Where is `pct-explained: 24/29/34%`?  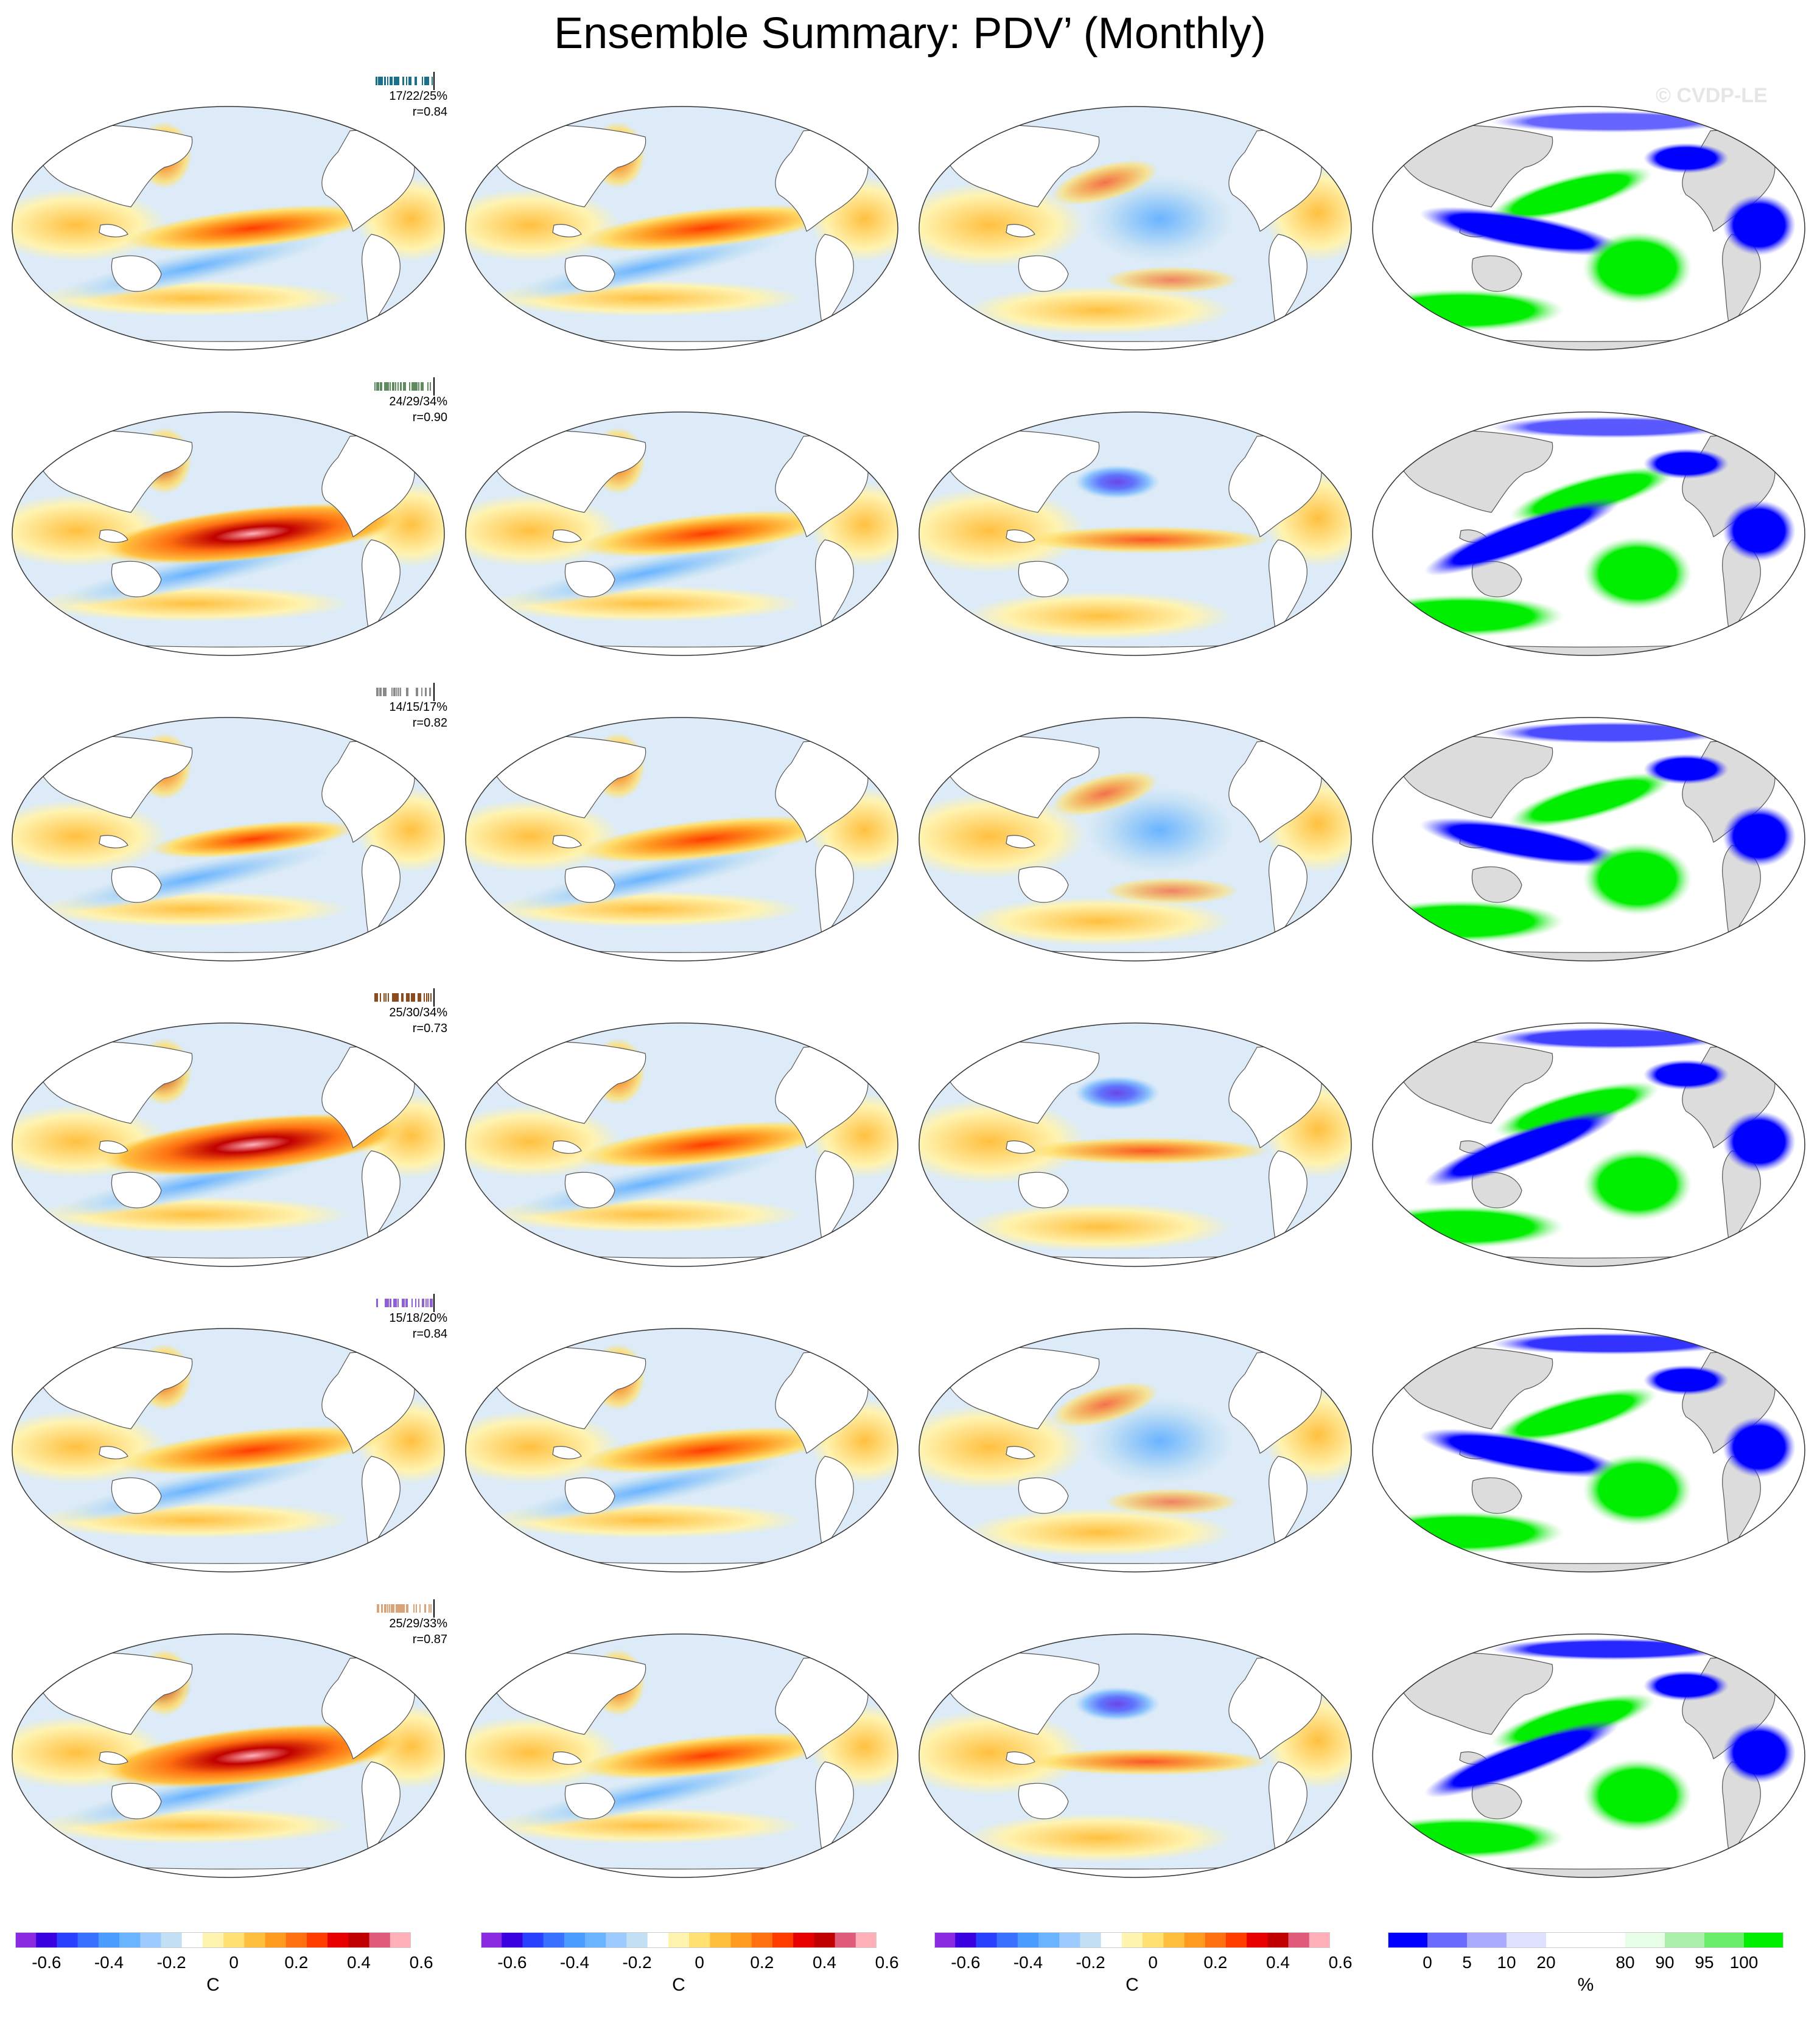
pct-explained: 24/29/34% is located at coordinates (418, 401).